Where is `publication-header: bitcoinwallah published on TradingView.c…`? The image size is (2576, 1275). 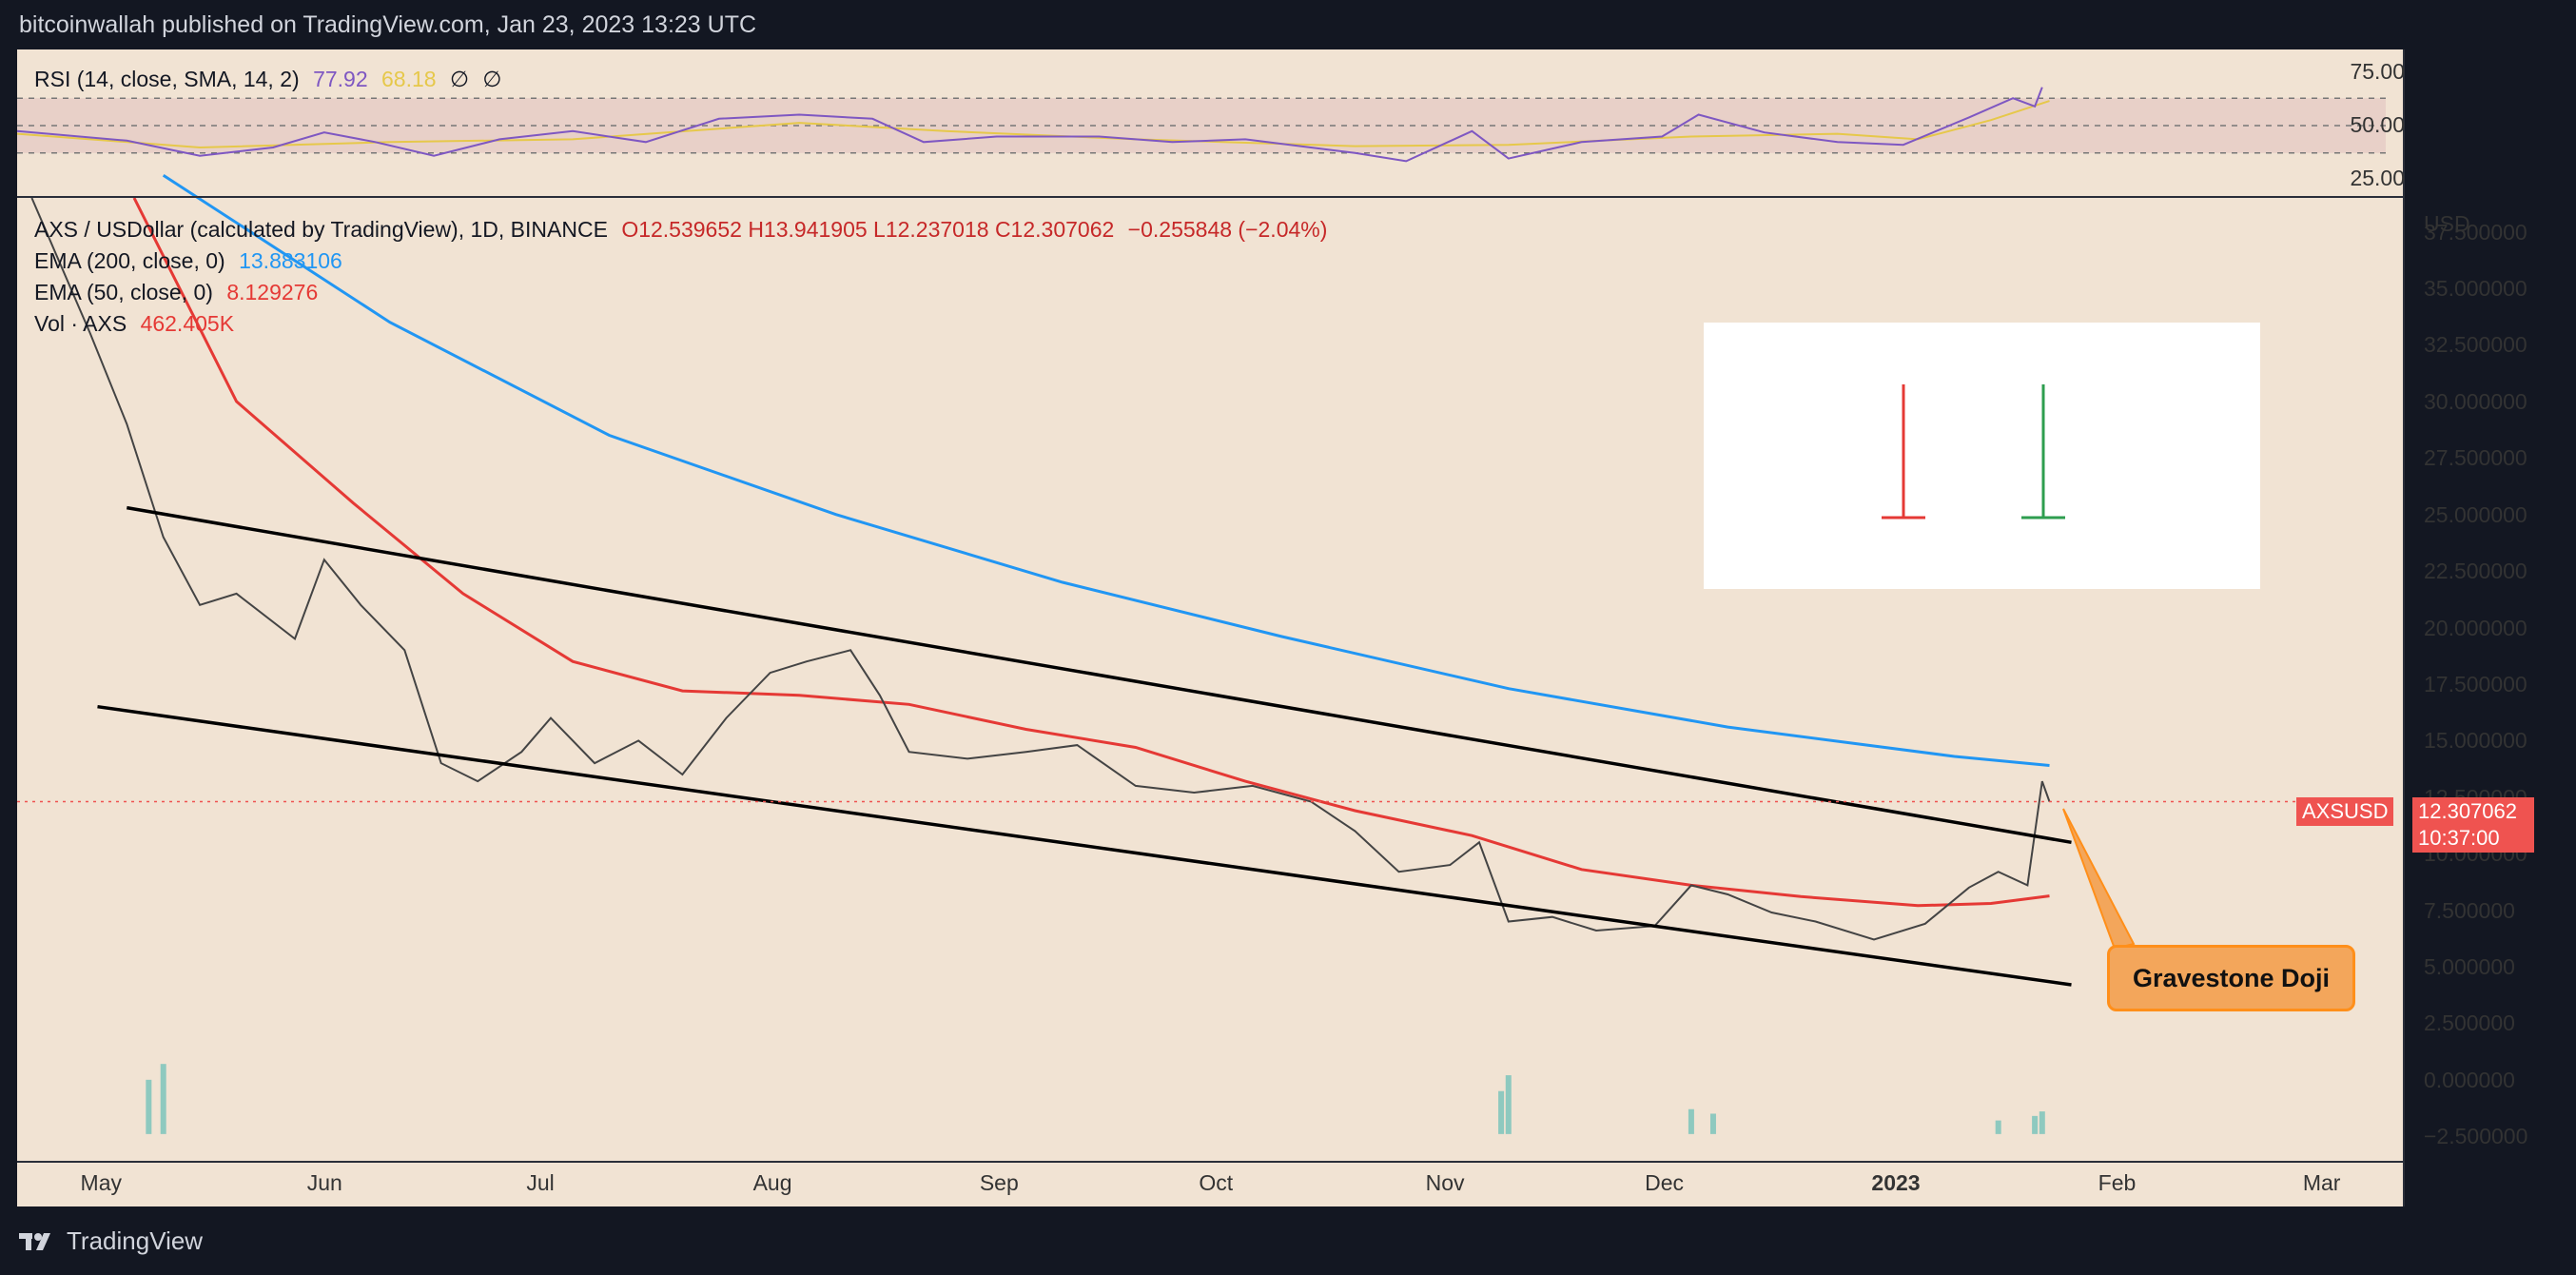
publication-header: bitcoinwallah published on TradingView.c… is located at coordinates (388, 24).